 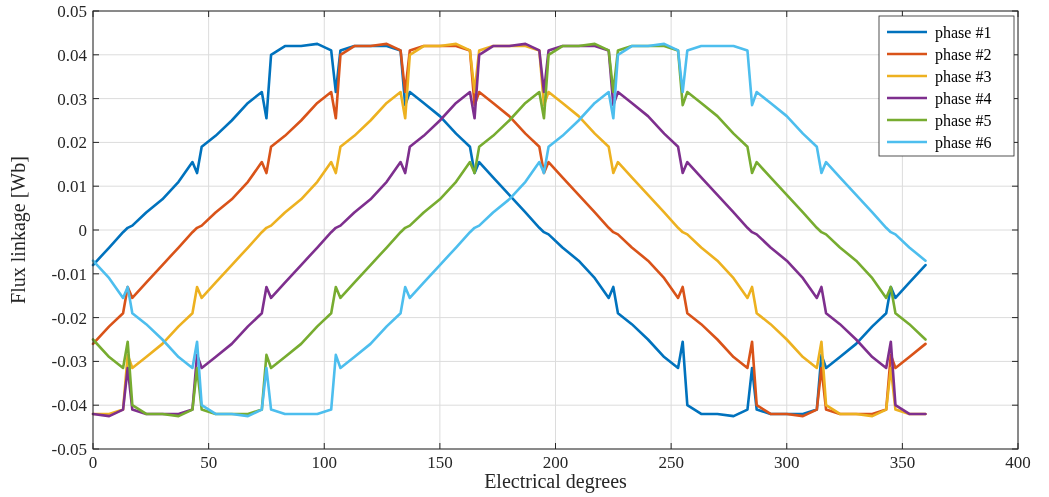 What do you see at coordinates (963, 32) in the screenshot?
I see `legend-label: phase #1` at bounding box center [963, 32].